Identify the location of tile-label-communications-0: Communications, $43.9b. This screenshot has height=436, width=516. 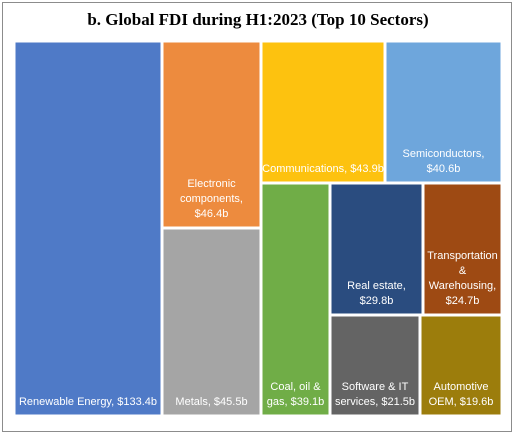
(323, 169).